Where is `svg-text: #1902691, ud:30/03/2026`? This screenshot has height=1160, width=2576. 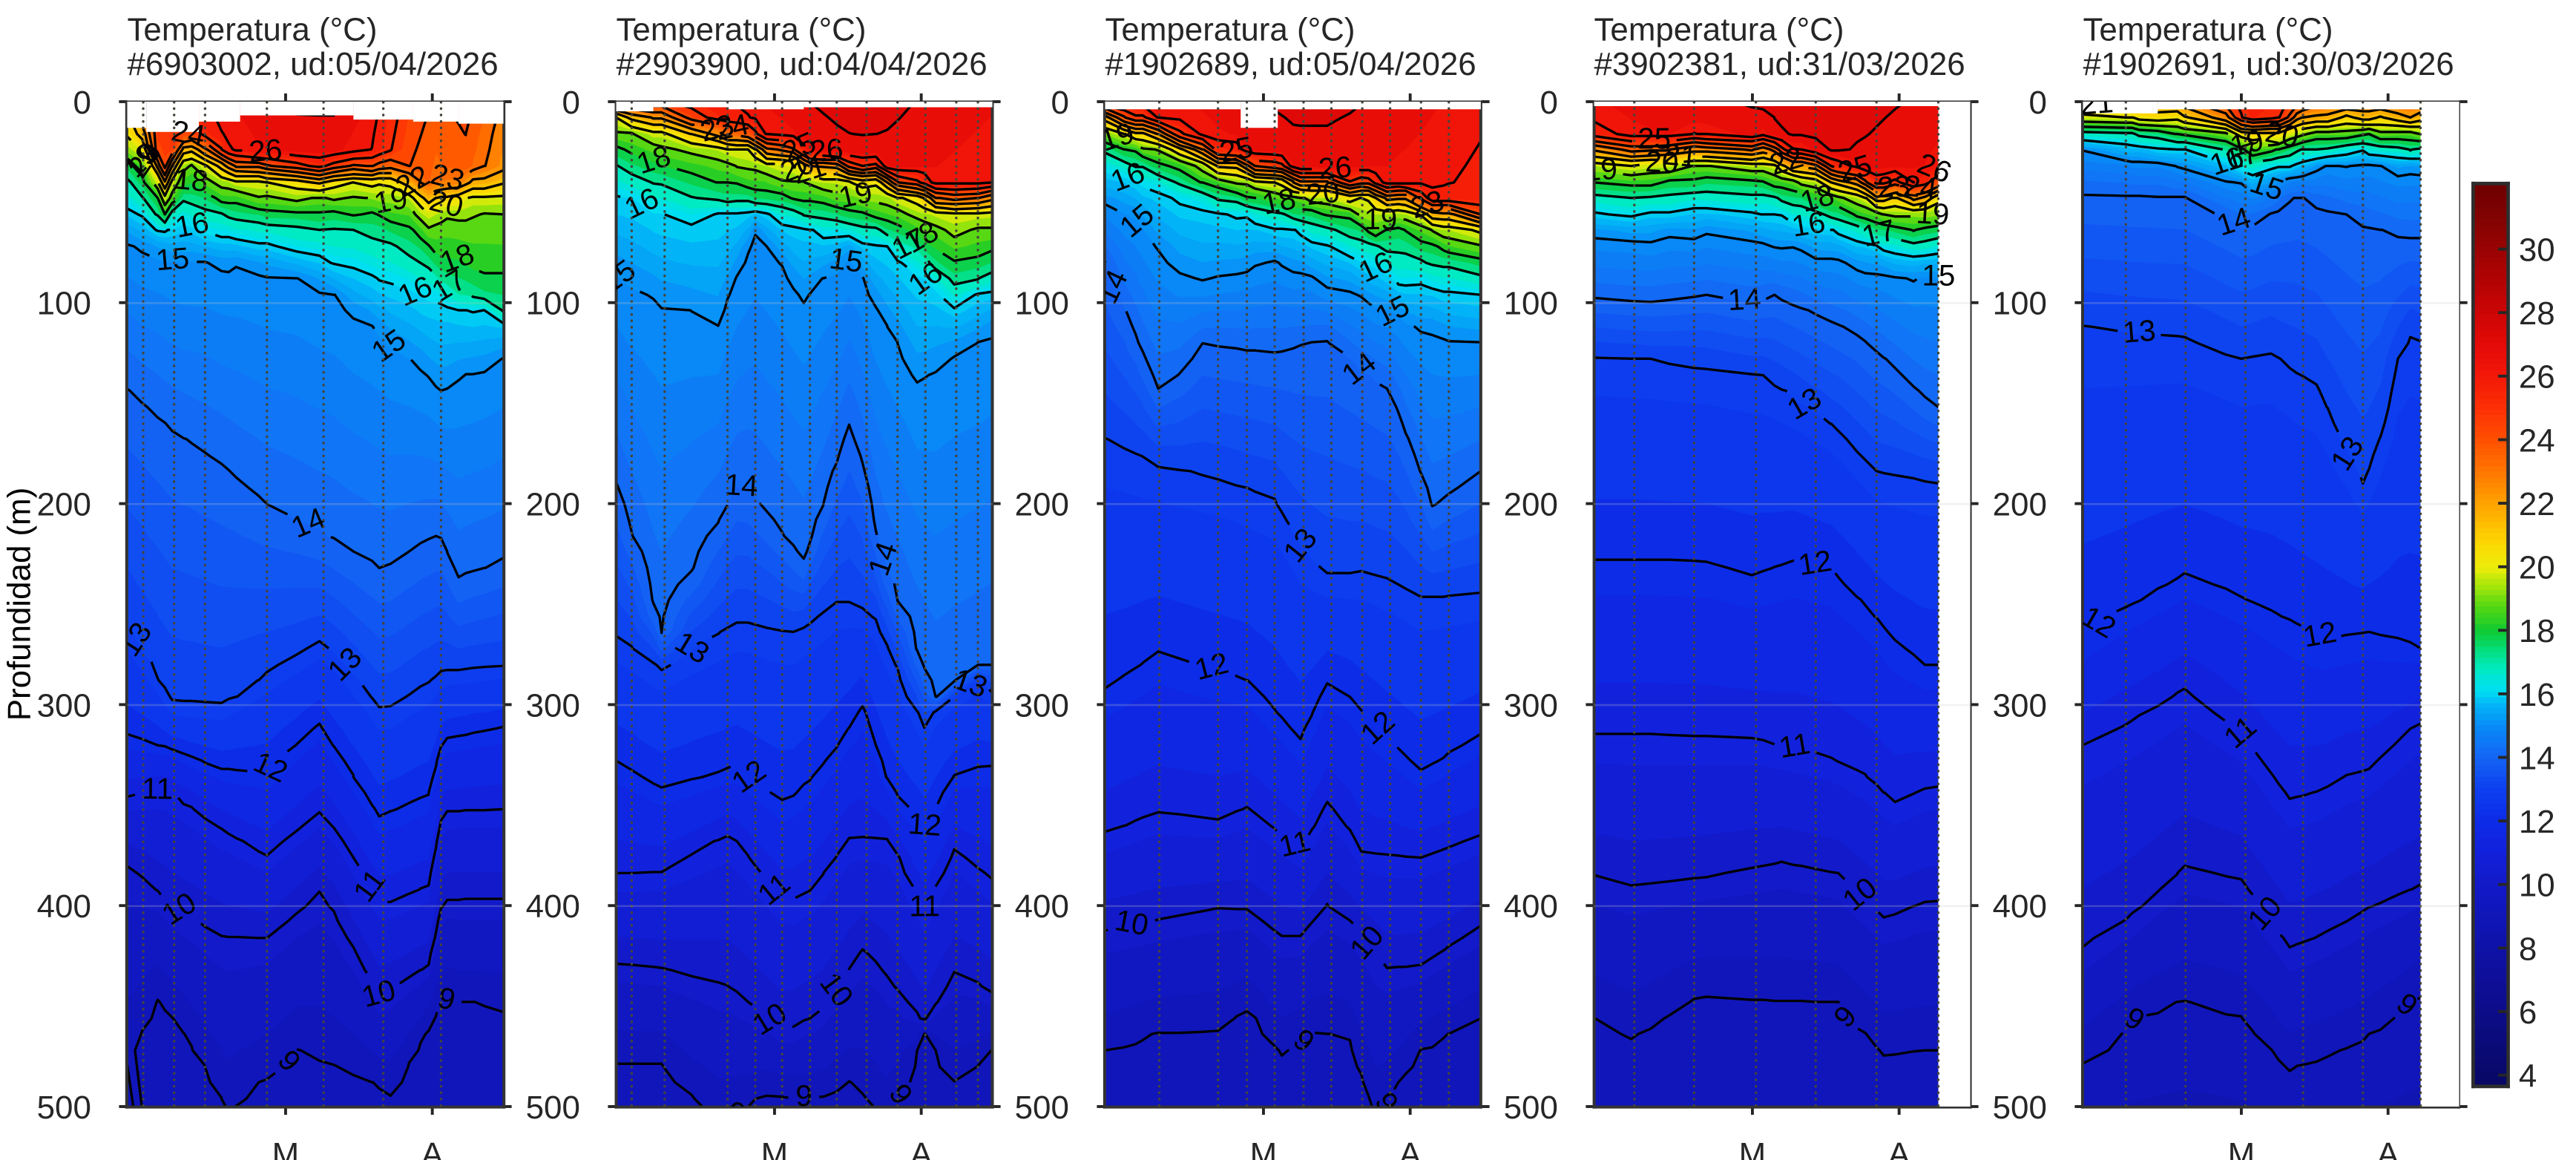 svg-text: #1902691, ud:30/03/2026 is located at coordinates (2268, 64).